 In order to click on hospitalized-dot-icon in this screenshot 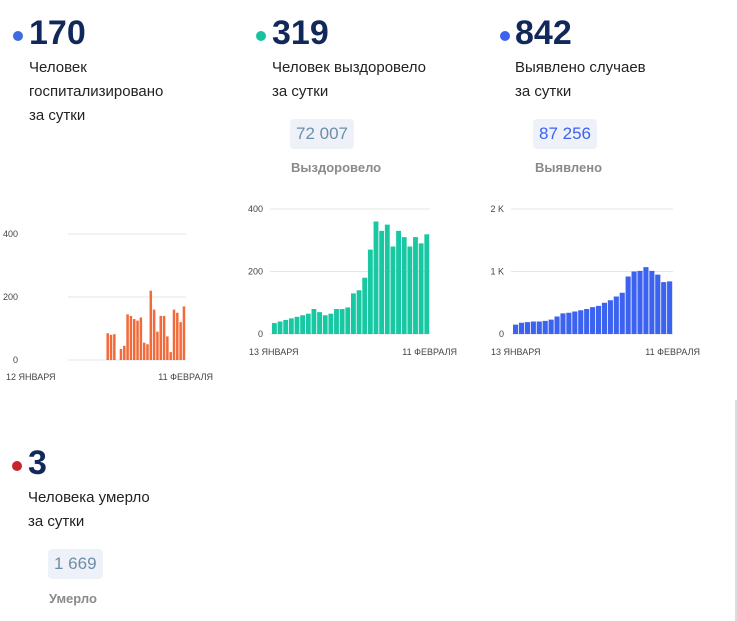, I will do `click(18, 36)`.